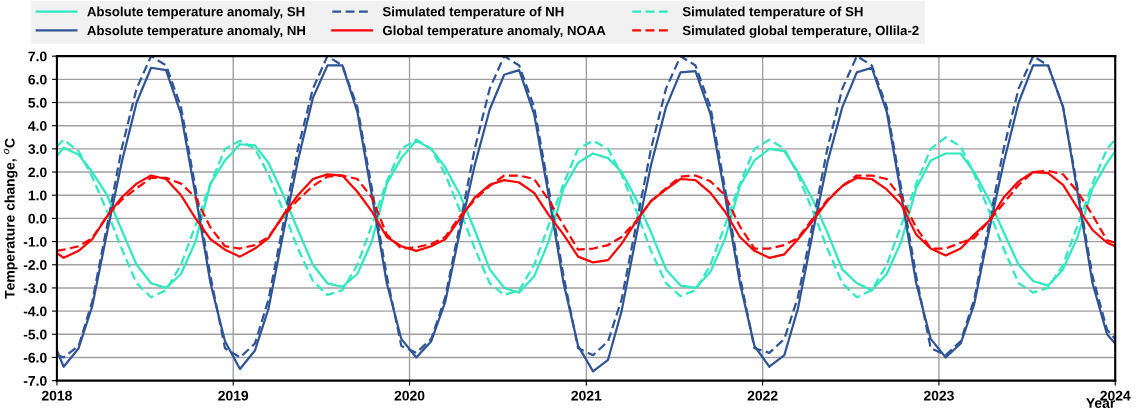  What do you see at coordinates (35, 265) in the screenshot?
I see `y-tick-label: -2.0` at bounding box center [35, 265].